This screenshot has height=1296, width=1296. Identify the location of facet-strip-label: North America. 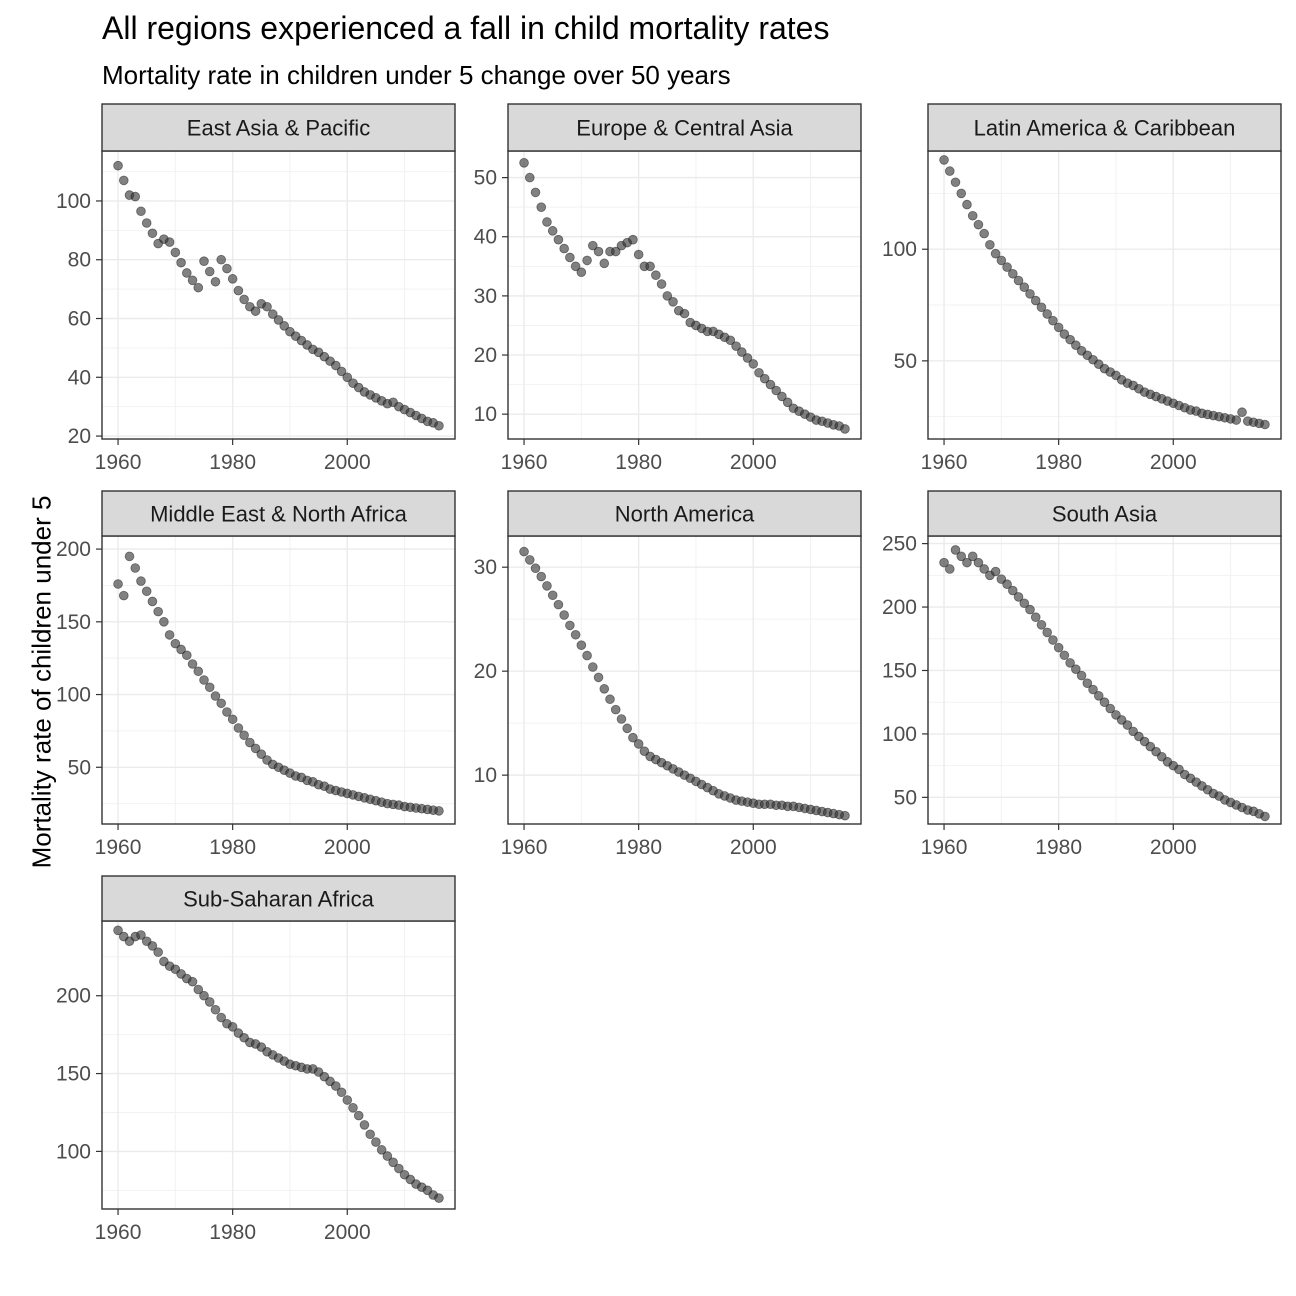
(685, 514).